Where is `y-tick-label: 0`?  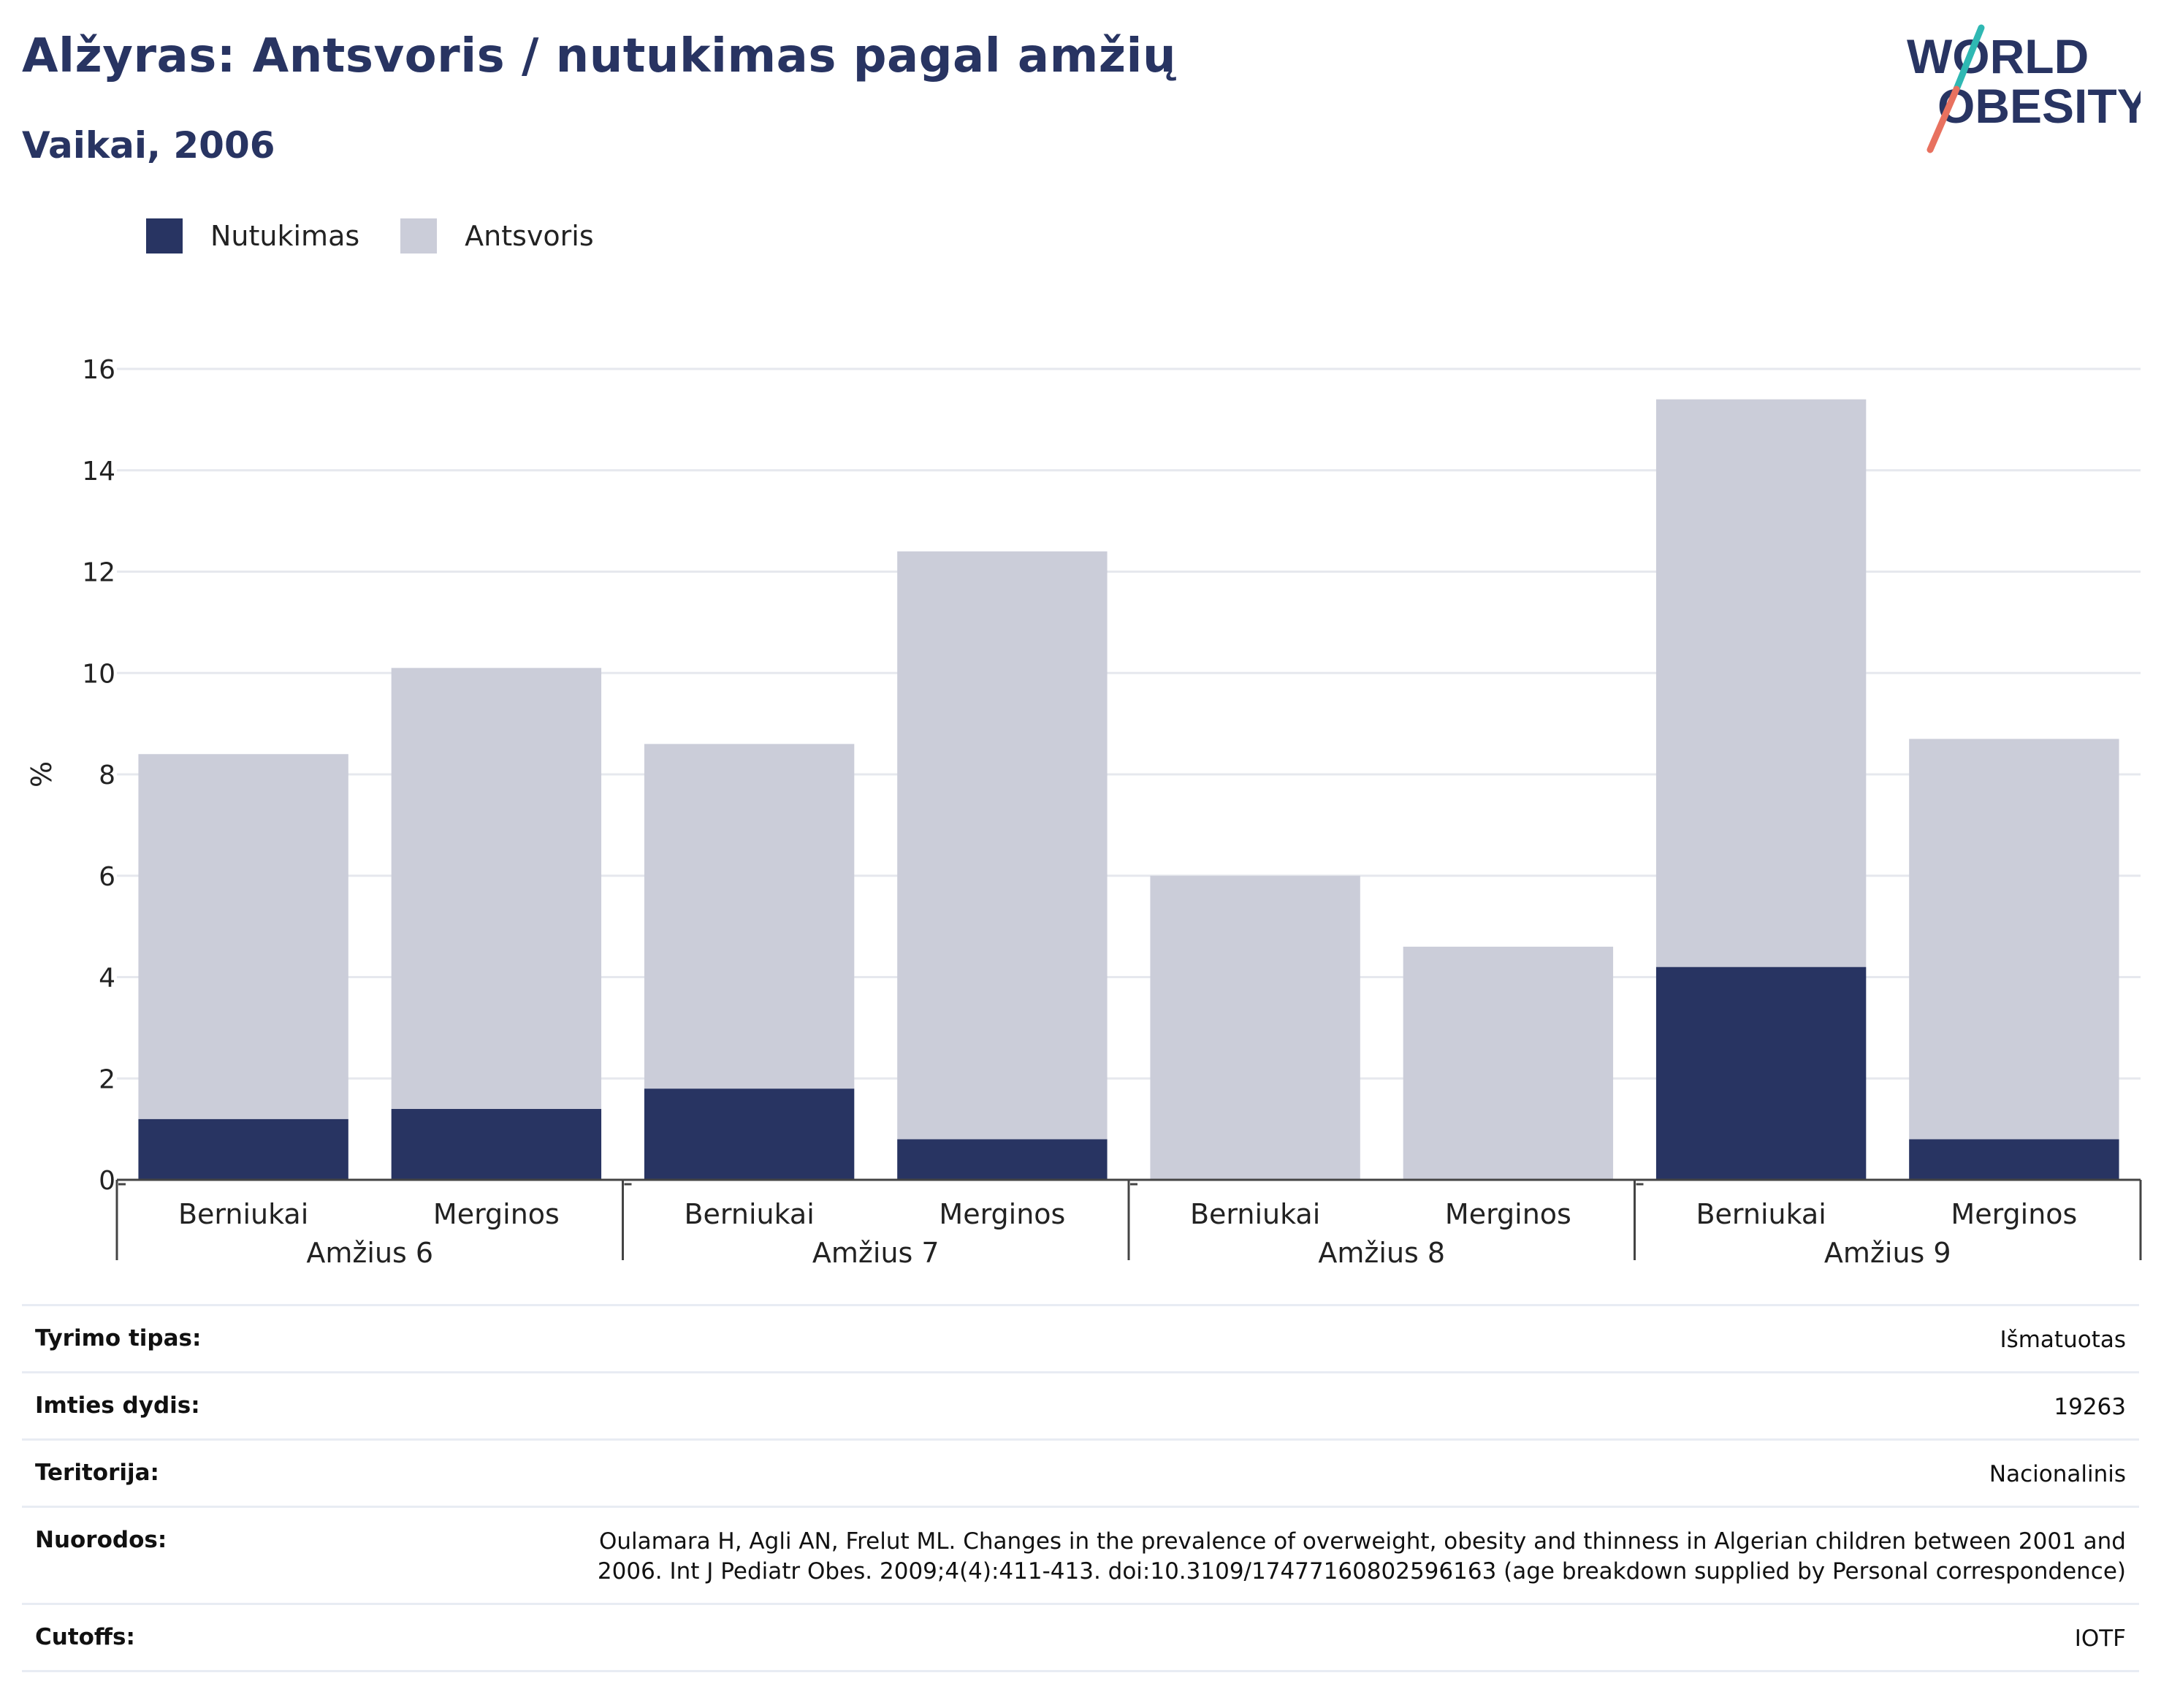 y-tick-label: 0 is located at coordinates (107, 1181).